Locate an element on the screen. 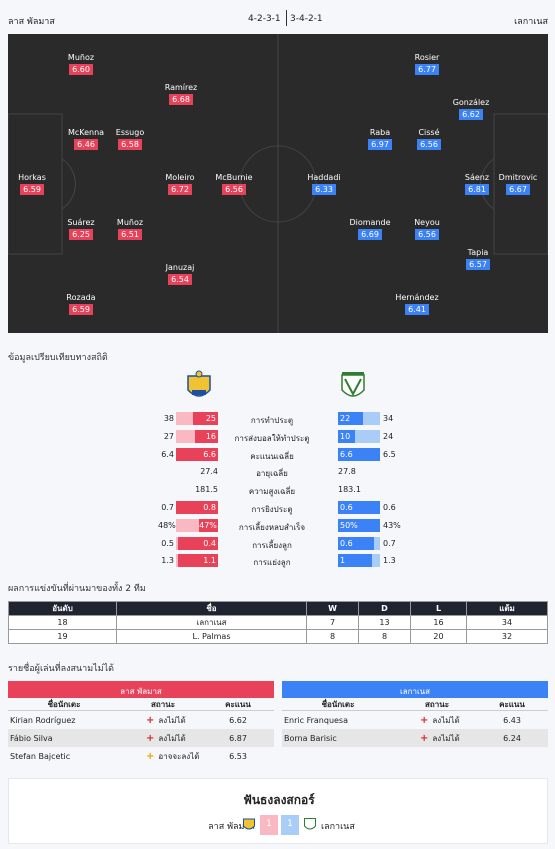  doubtful-cross-icon: + is located at coordinates (150, 756).